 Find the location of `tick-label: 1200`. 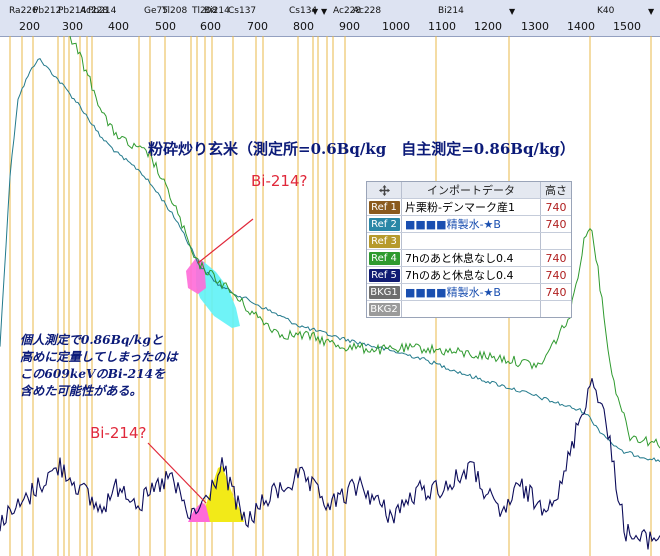

tick-label: 1200 is located at coordinates (488, 26).